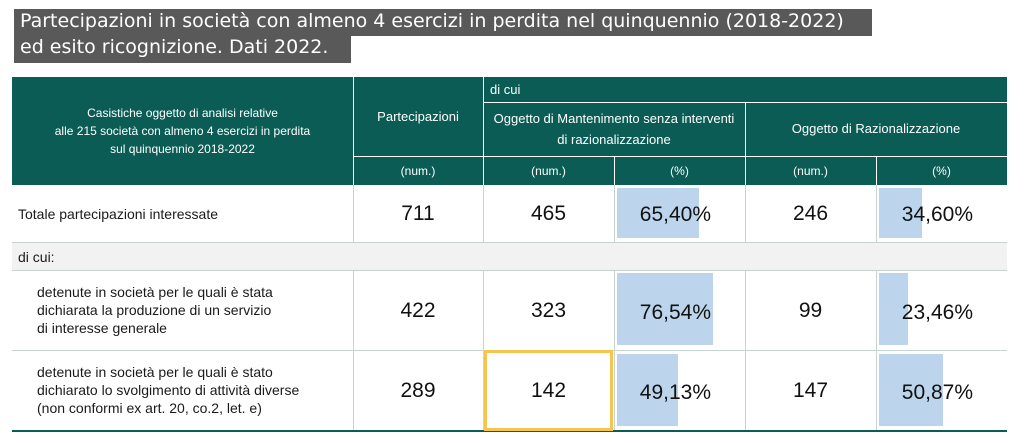 Image resolution: width=1024 pixels, height=443 pixels. What do you see at coordinates (509, 431) in the screenshot?
I see `table-bottom-border` at bounding box center [509, 431].